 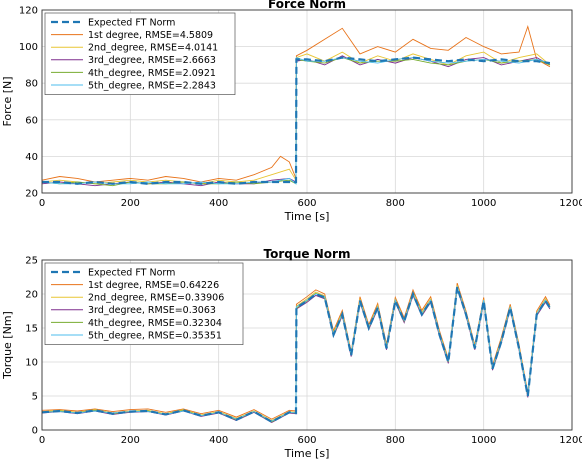 What do you see at coordinates (307, 5) in the screenshot?
I see `chart-title: Force Norm` at bounding box center [307, 5].